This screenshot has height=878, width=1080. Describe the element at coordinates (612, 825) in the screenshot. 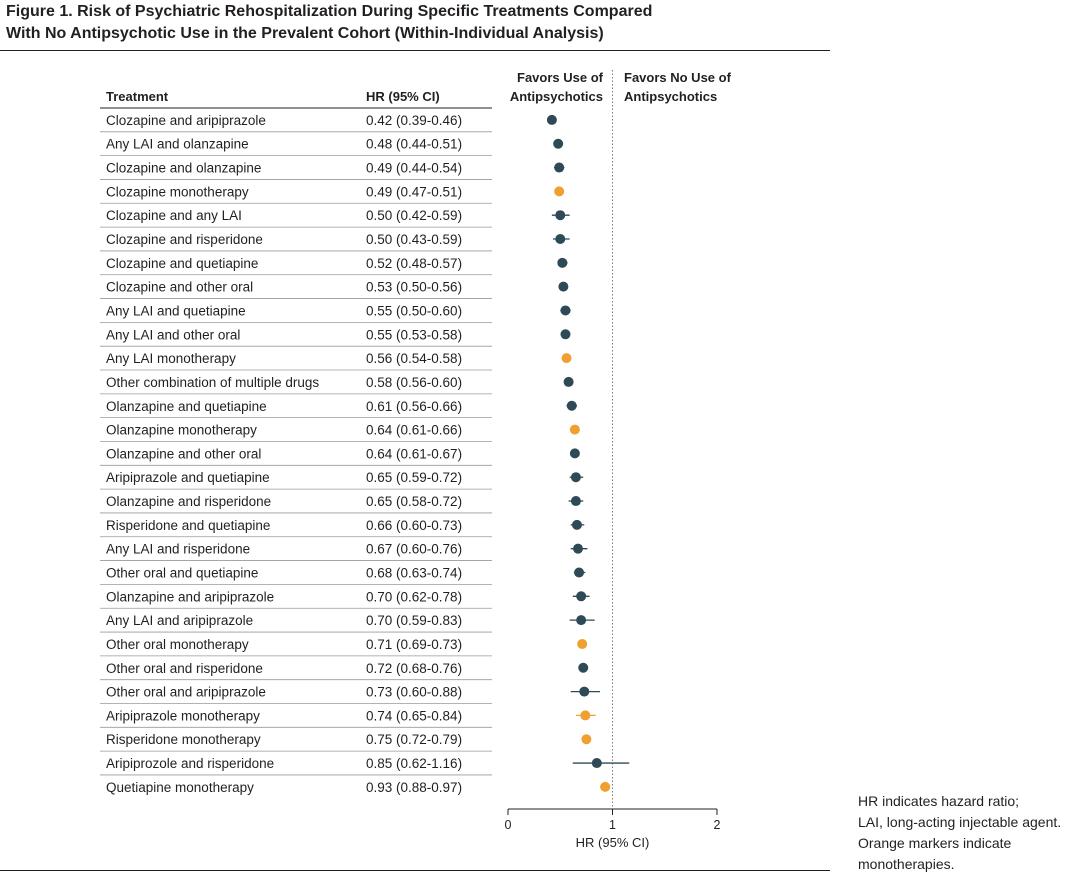

I see `x-tick-label: 1` at that location.